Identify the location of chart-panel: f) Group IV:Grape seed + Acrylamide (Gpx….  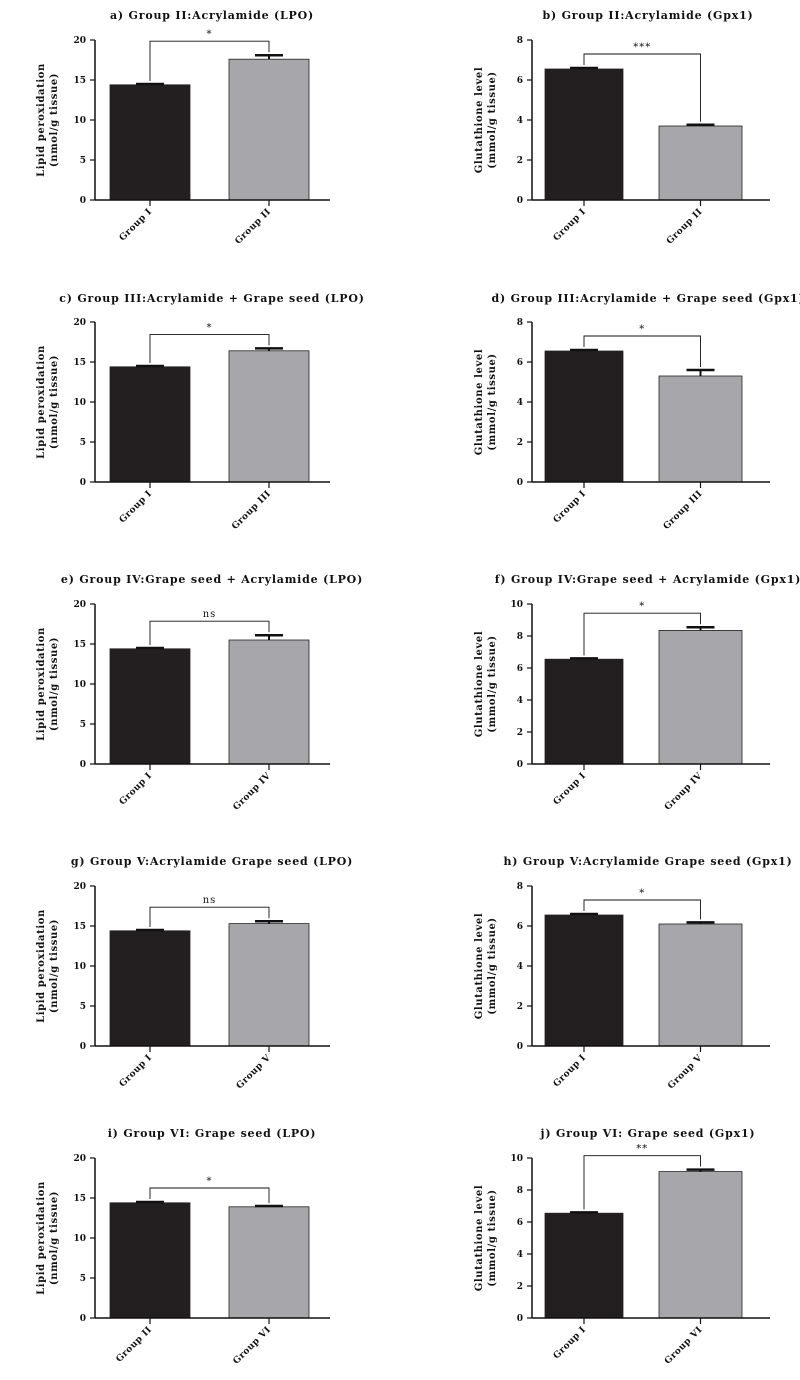
(637, 693).